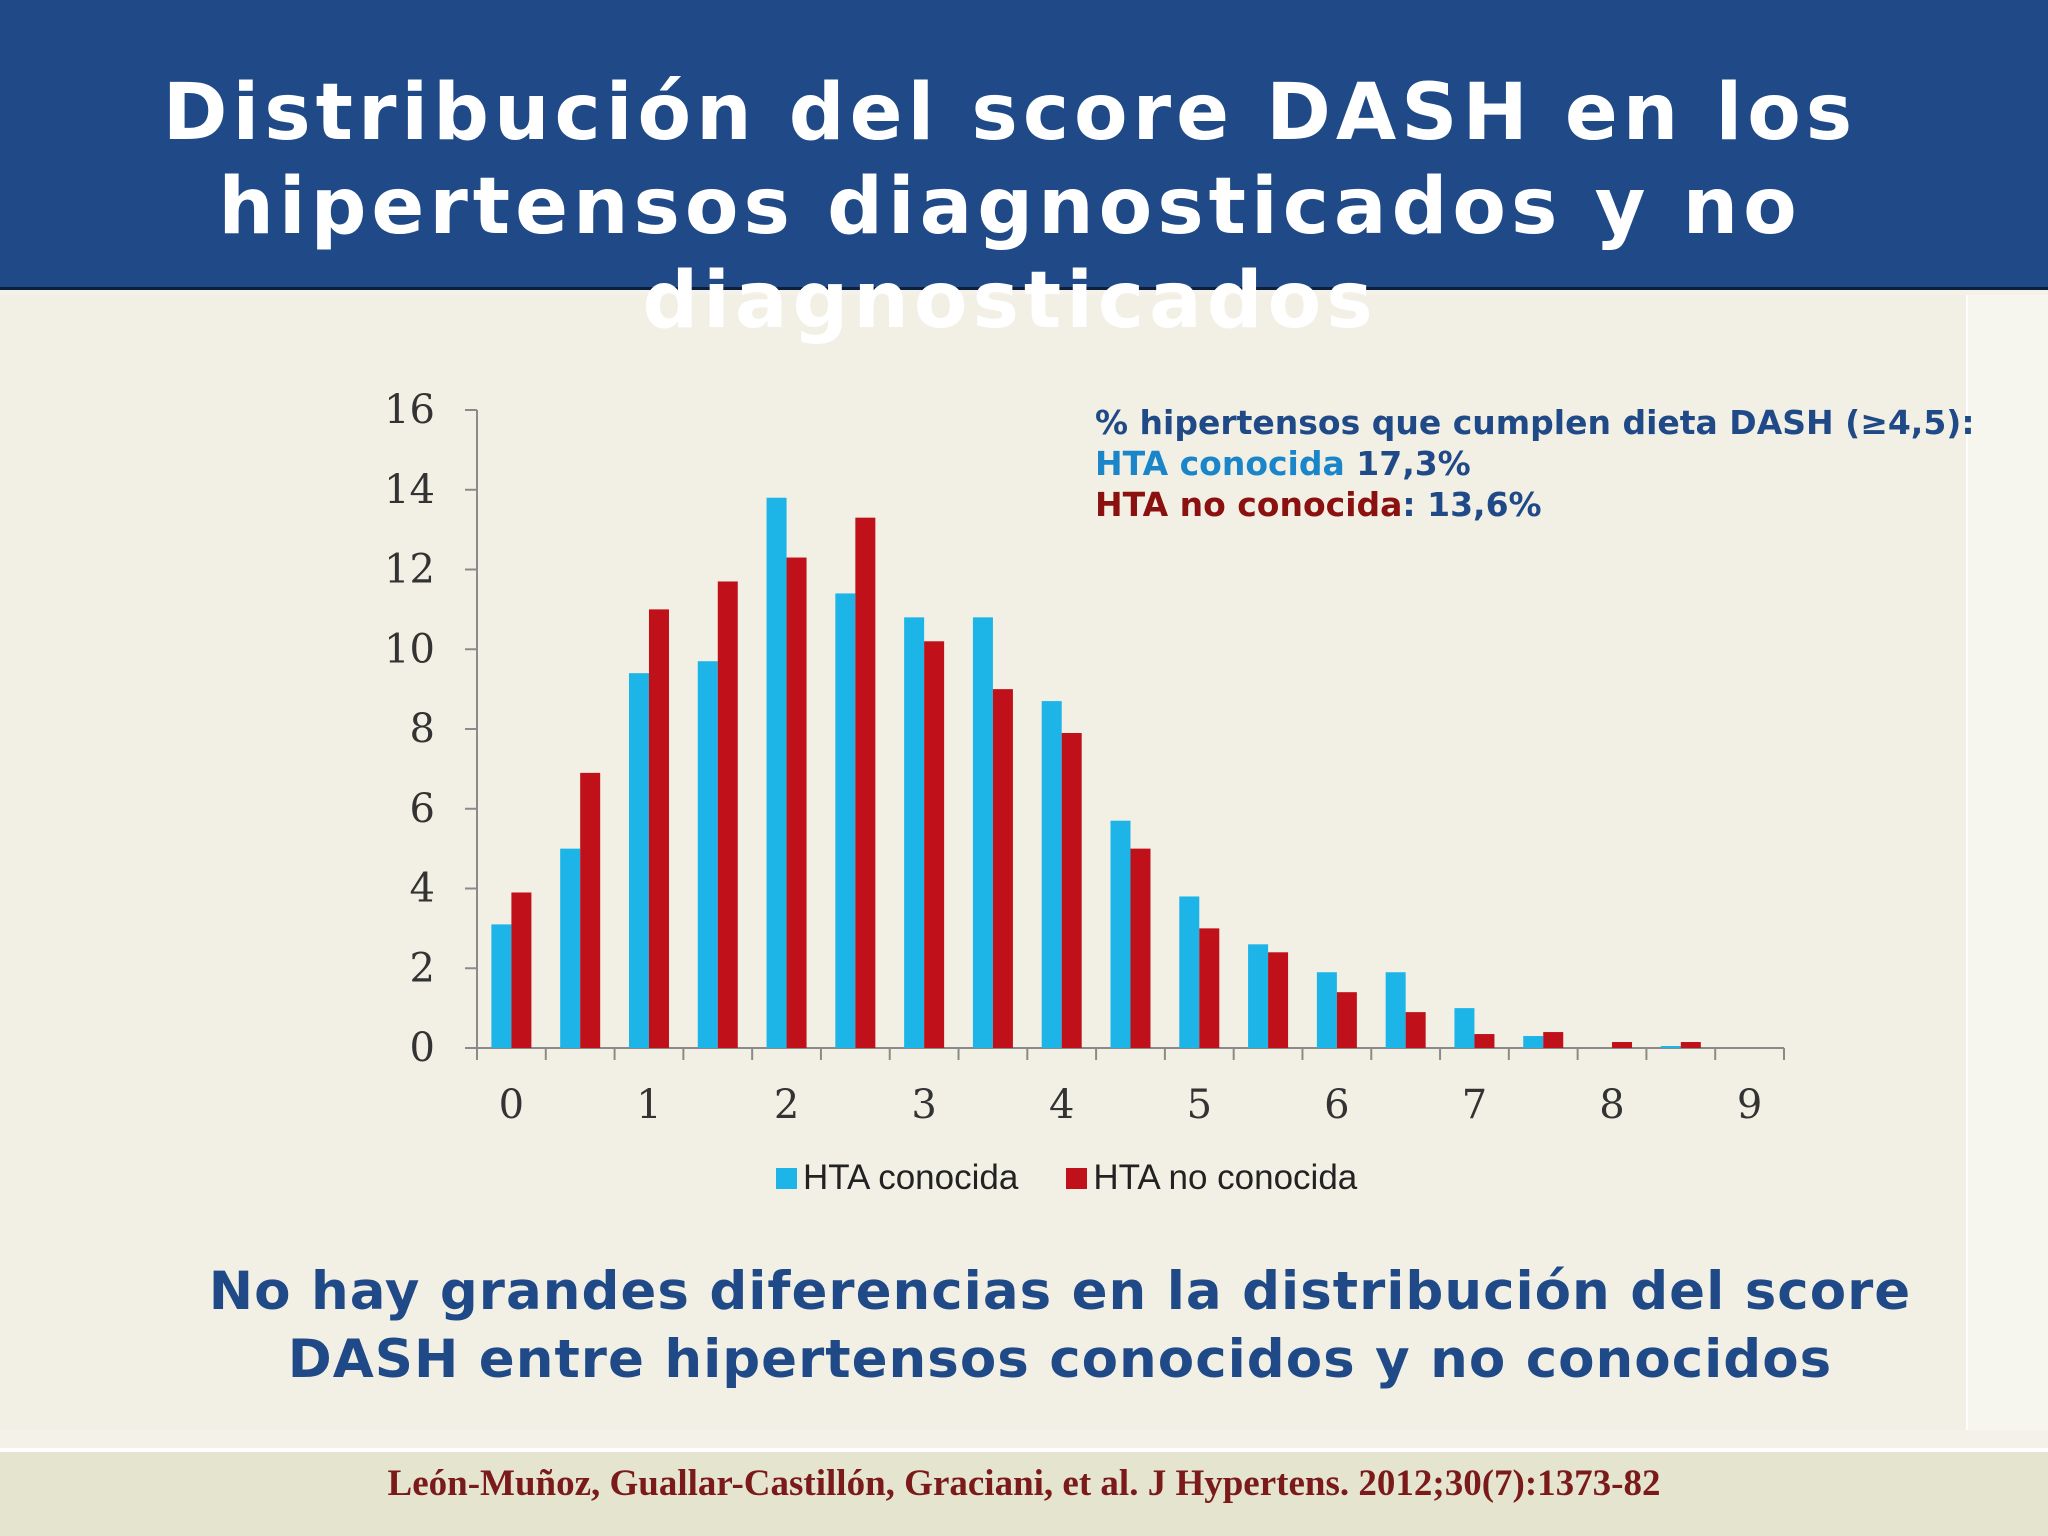 Image resolution: width=2048 pixels, height=1536 pixels. I want to click on x-tick-label: 0, so click(511, 1105).